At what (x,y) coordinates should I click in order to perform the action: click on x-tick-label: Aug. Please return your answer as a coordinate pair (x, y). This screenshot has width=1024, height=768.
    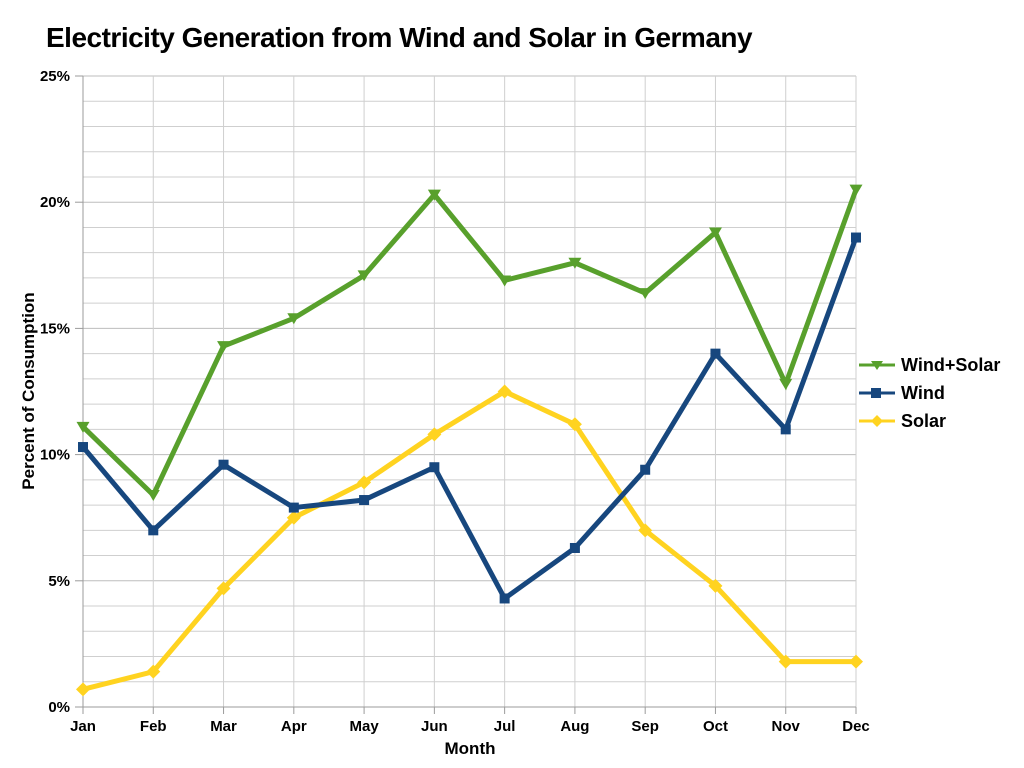
    Looking at the image, I should click on (574, 726).